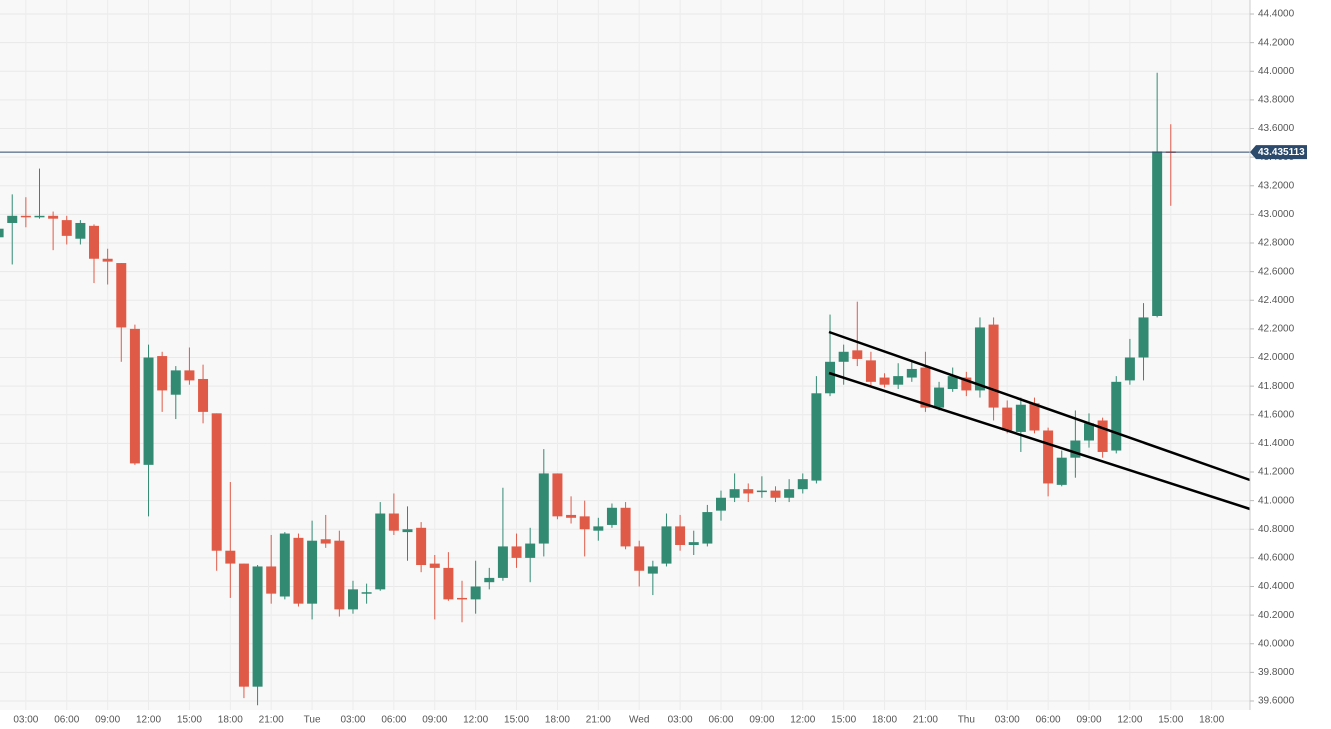  What do you see at coordinates (1281, 152) in the screenshot?
I see `last-price-label: 43.435113` at bounding box center [1281, 152].